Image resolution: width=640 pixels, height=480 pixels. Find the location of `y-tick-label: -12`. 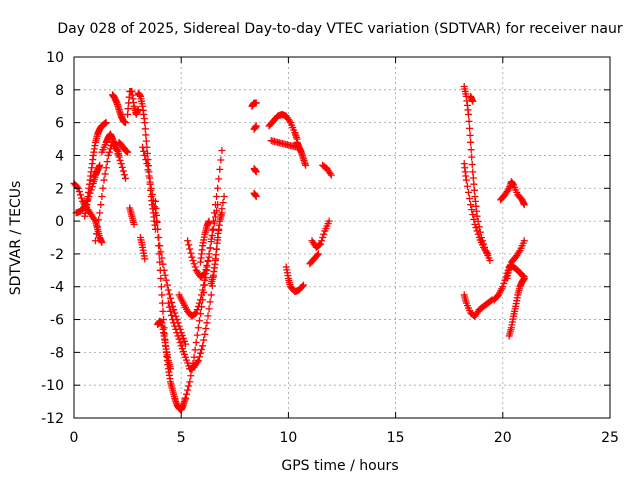

y-tick-label: -12 is located at coordinates (52, 419).